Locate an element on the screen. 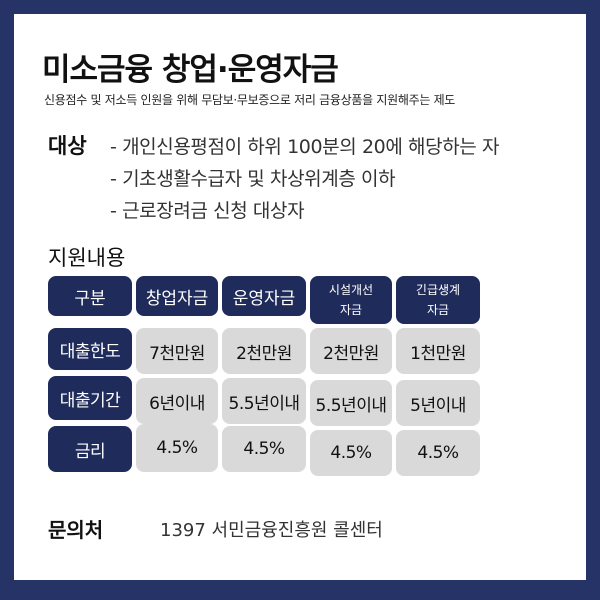 This screenshot has height=600, width=600. row-header-loan-period: 대출기간 is located at coordinates (90, 398).